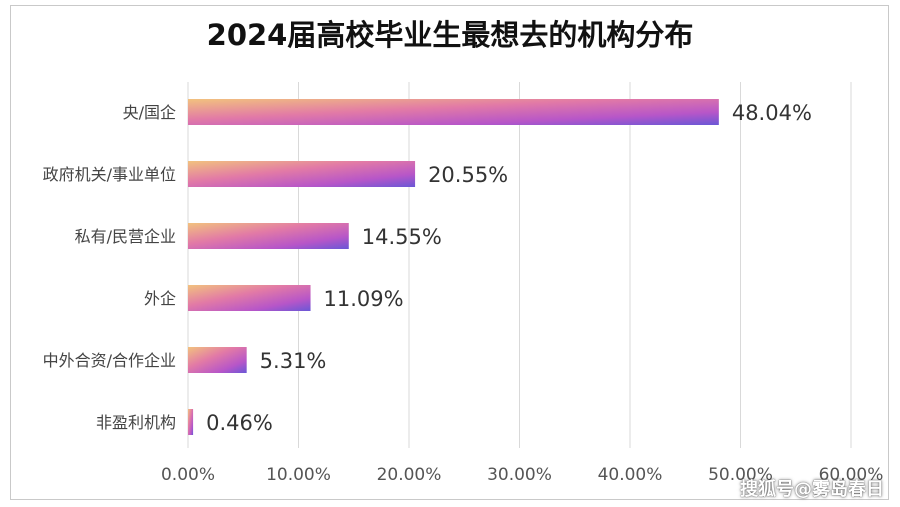 This screenshot has height=507, width=900. I want to click on value-label: 20.55%, so click(468, 175).